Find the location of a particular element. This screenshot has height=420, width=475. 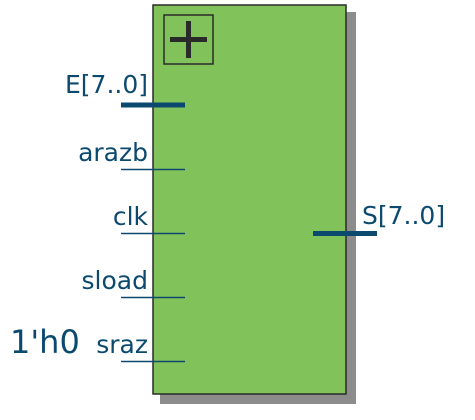

input-pin-arazb: arazb is located at coordinates (131, 154).